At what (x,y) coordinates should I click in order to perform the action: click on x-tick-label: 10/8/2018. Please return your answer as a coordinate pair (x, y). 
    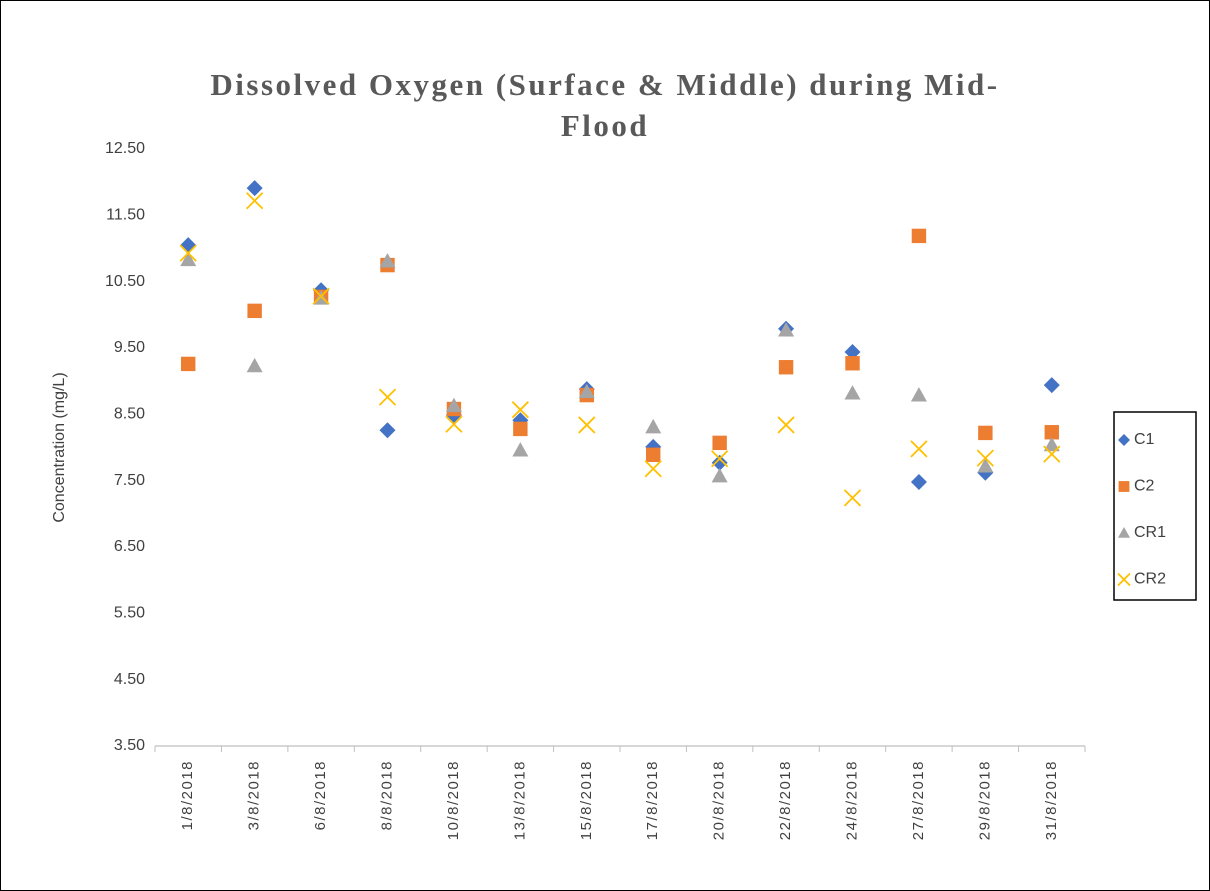
    Looking at the image, I should click on (453, 800).